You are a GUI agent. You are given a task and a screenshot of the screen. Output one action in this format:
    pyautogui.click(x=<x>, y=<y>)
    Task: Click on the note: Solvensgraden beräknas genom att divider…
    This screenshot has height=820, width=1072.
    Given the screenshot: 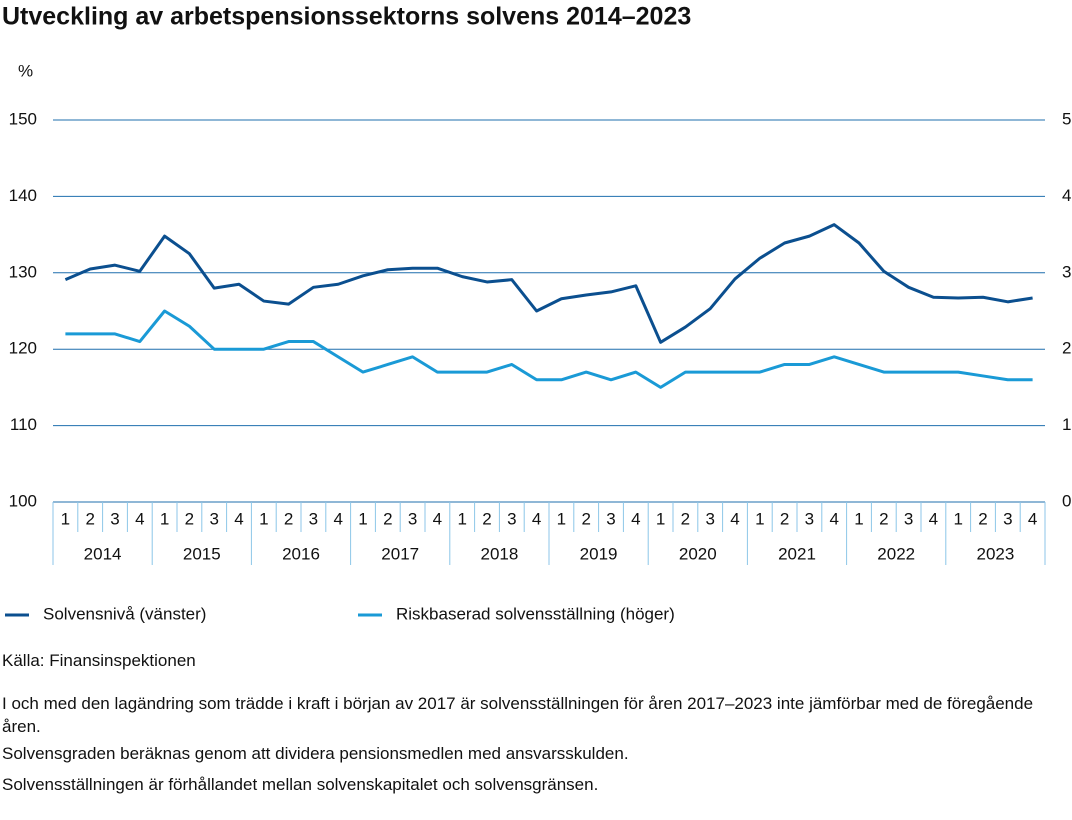 What is the action you would take?
    pyautogui.click(x=315, y=753)
    